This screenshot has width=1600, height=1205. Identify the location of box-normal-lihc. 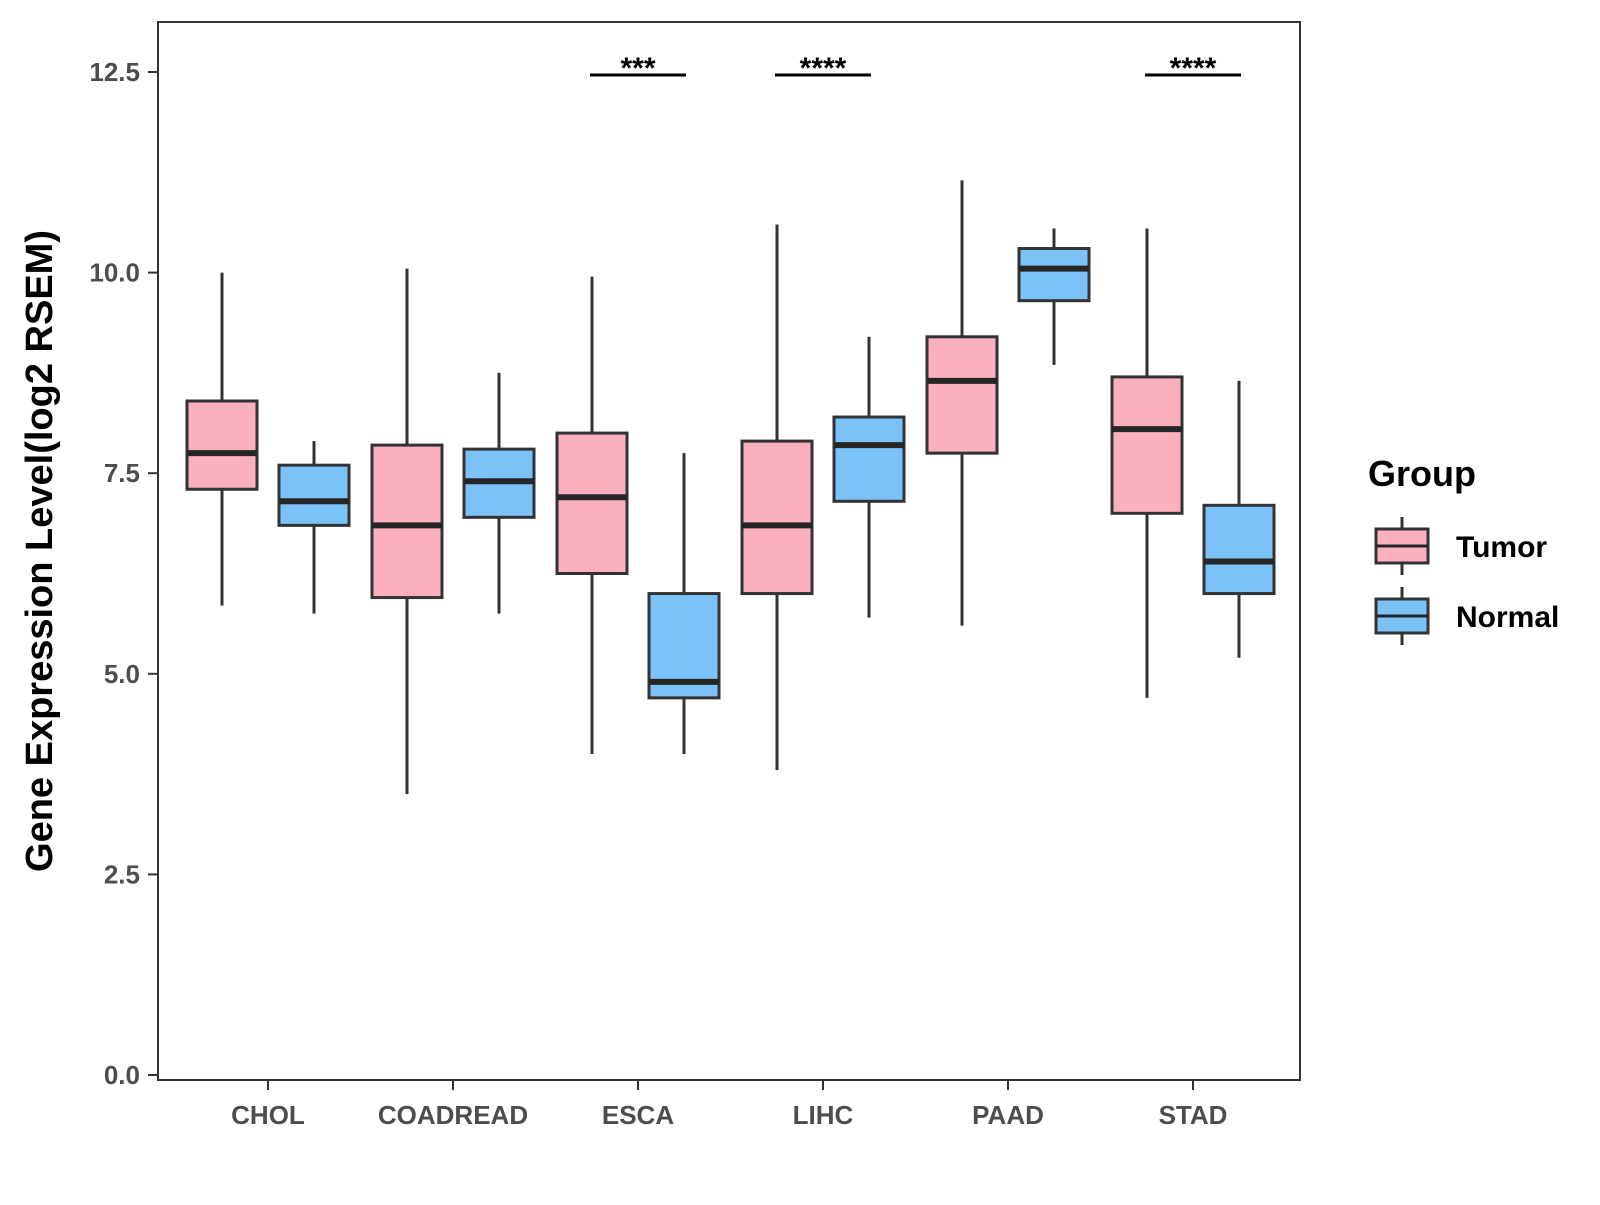
(869, 477).